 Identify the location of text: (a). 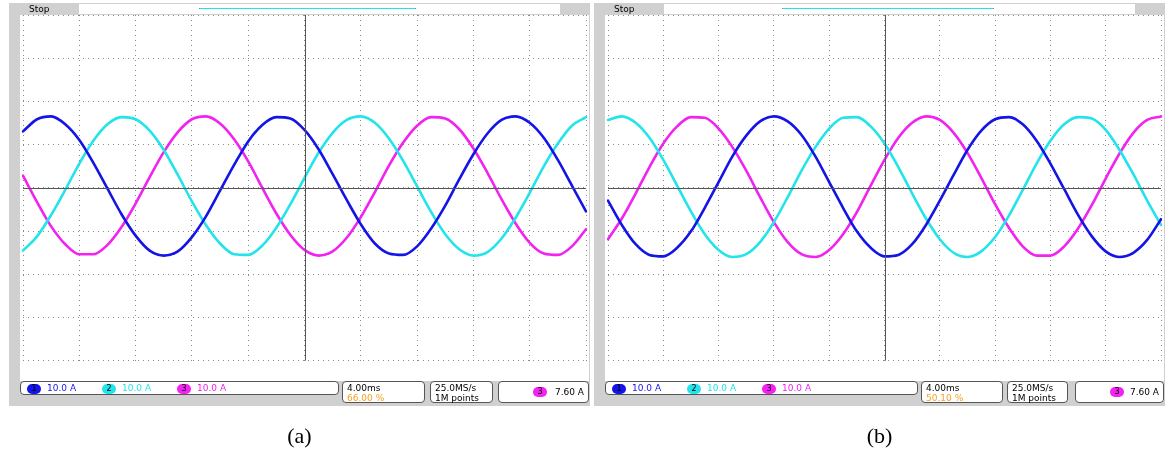
(299, 436).